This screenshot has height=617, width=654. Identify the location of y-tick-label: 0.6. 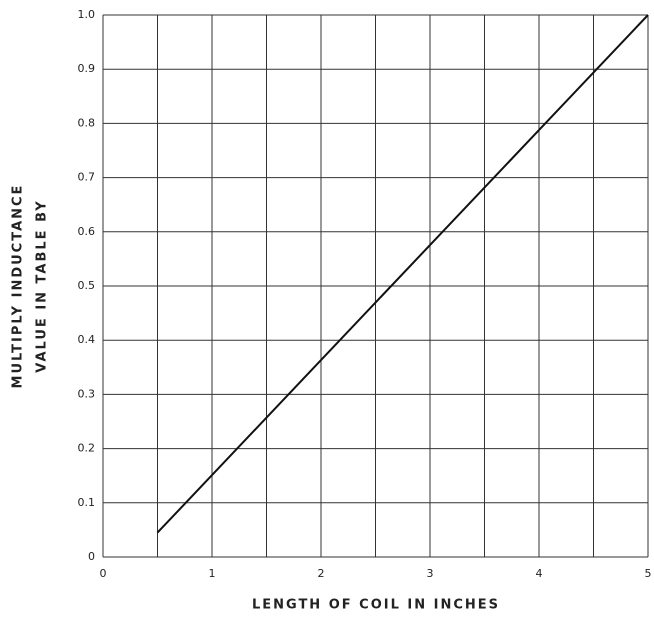
(87, 231).